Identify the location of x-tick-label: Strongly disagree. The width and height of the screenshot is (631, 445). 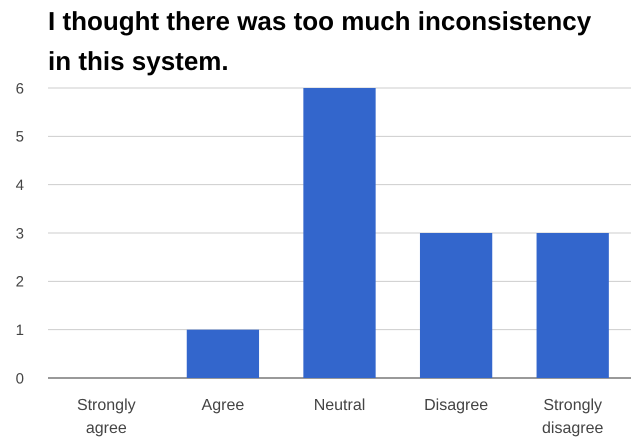
(573, 417).